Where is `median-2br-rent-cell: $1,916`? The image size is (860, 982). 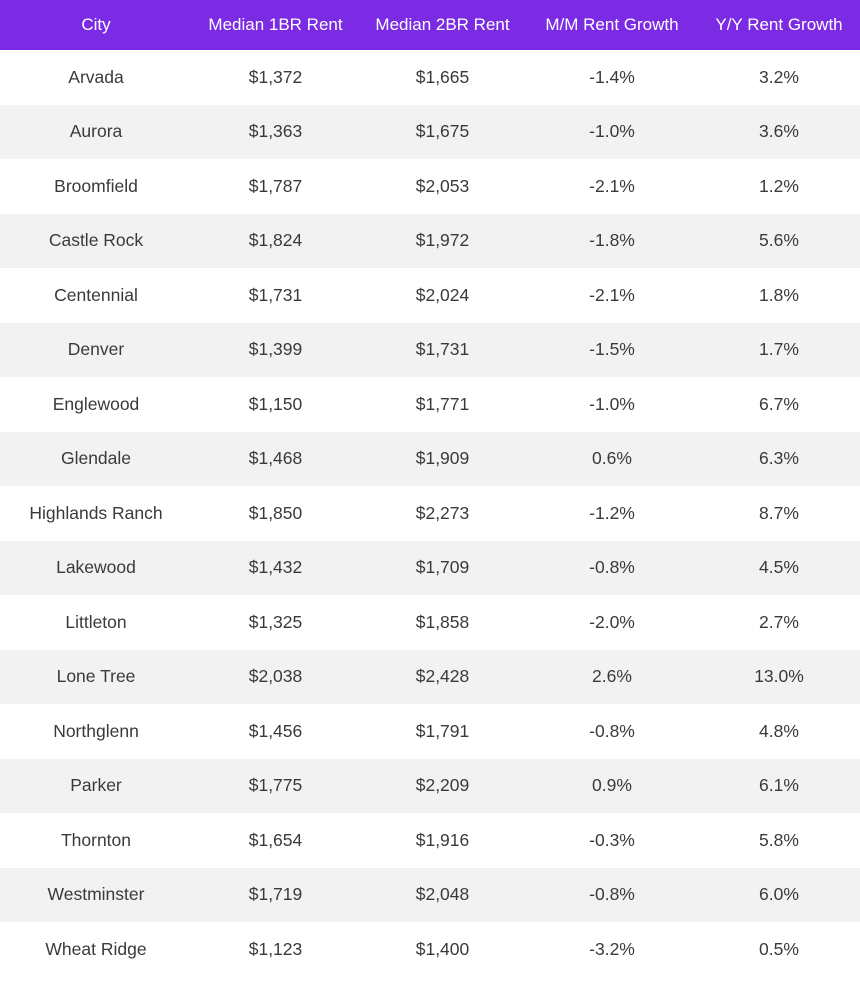
median-2br-rent-cell: $1,916 is located at coordinates (442, 839).